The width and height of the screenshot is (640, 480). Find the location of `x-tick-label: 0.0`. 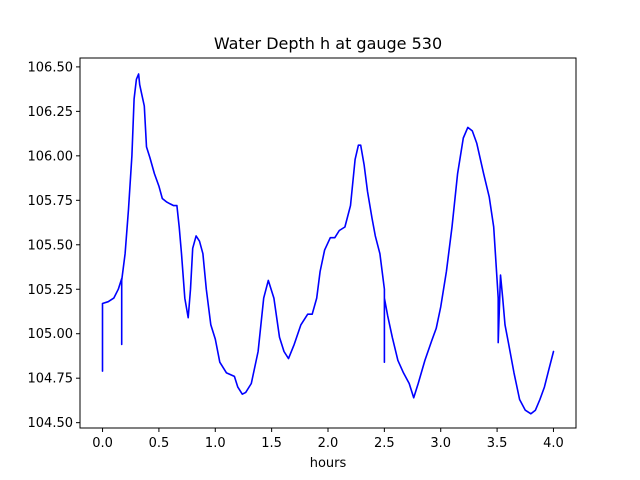

x-tick-label: 0.0 is located at coordinates (102, 443).